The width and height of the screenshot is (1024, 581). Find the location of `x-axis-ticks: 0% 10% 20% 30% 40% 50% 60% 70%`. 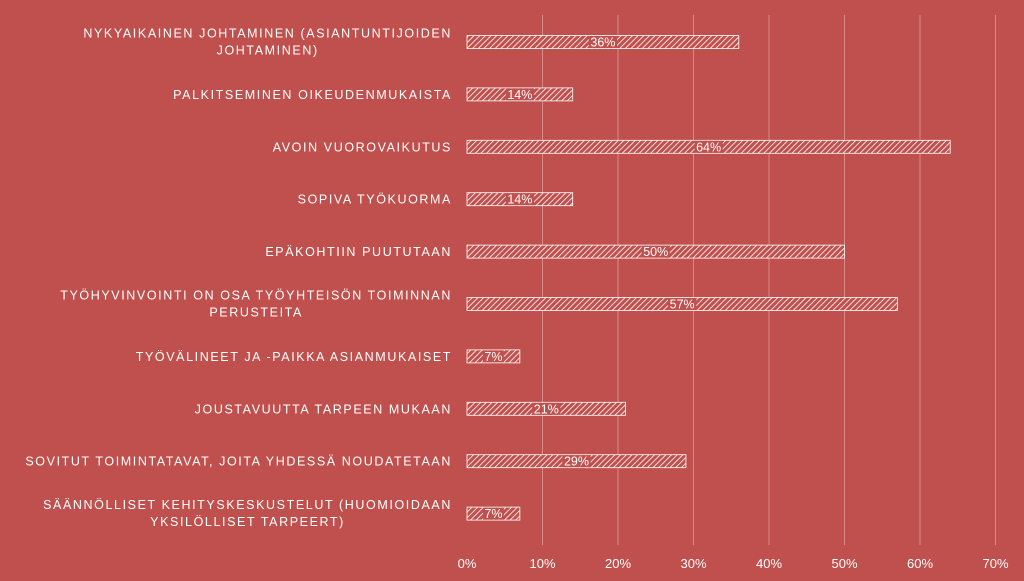

x-axis-ticks: 0% 10% 20% 30% 40% 50% 60% 70% is located at coordinates (733, 563).